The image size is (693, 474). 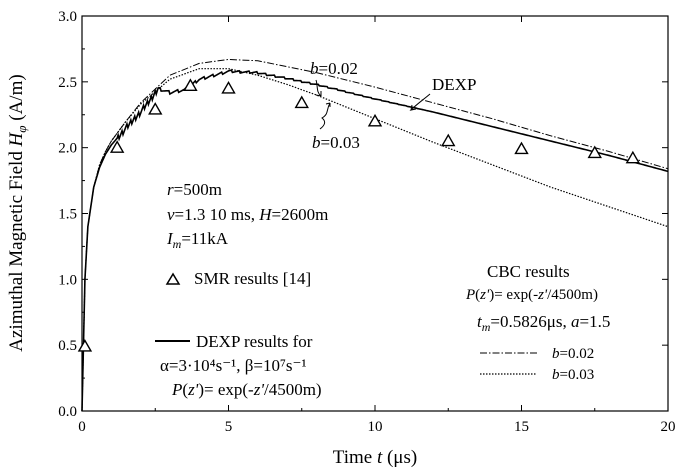 I want to click on x-tick-label: 5, so click(x=229, y=427).